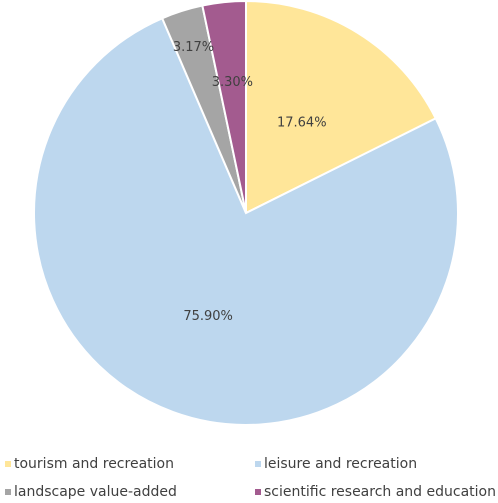 The width and height of the screenshot is (498, 503). Describe the element at coordinates (302, 122) in the screenshot. I see `data-label: 17.64%` at that location.